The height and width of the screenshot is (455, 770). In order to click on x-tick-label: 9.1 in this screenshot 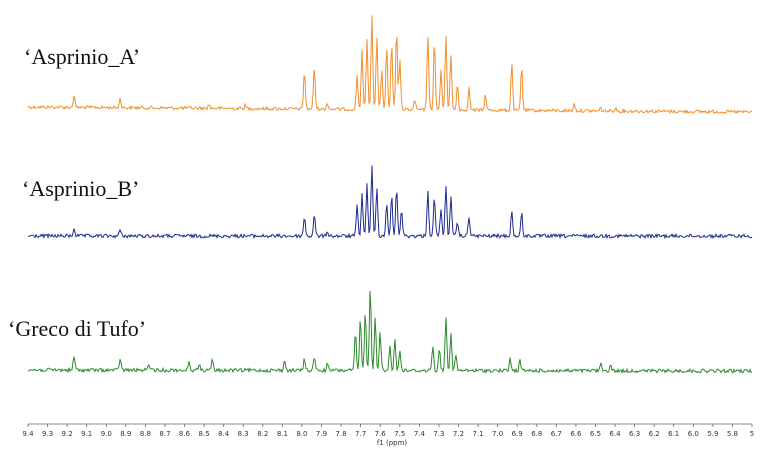, I will do `click(86, 434)`.